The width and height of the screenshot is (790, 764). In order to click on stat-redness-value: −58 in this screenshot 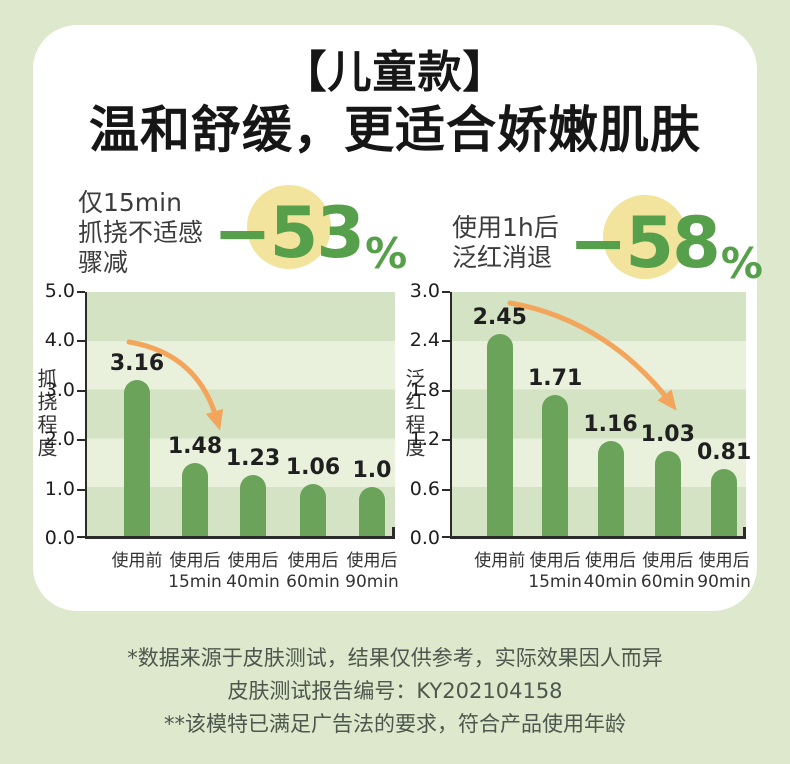, I will do `click(644, 243)`.